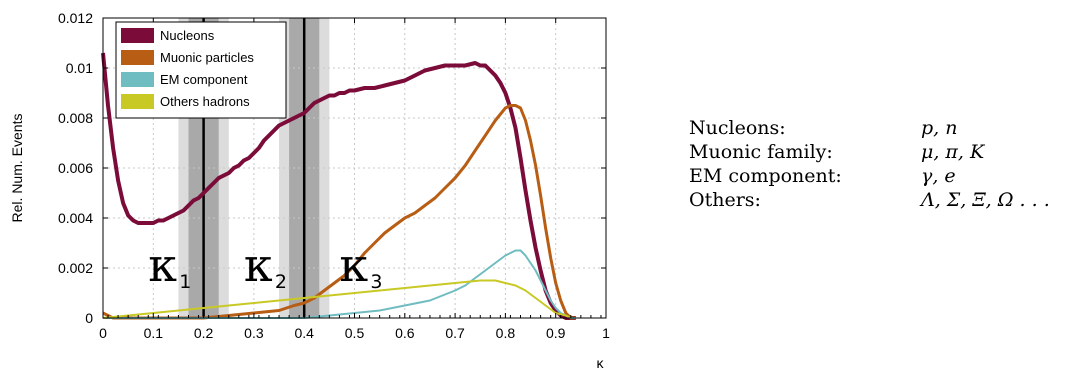  I want to click on legend-label: Nucleons, so click(187, 35).